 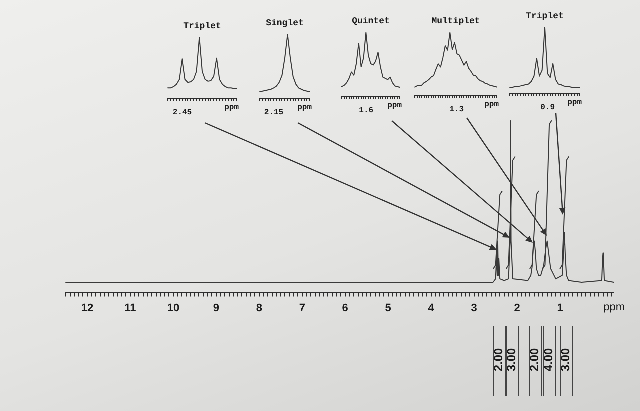 I want to click on x-tick-label: 8, so click(x=259, y=308).